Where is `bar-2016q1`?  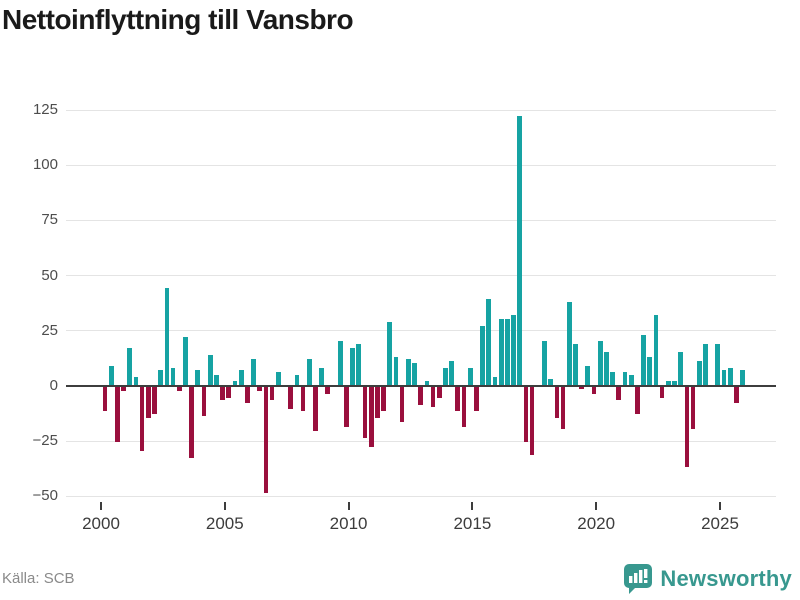 bar-2016q1 is located at coordinates (501, 352).